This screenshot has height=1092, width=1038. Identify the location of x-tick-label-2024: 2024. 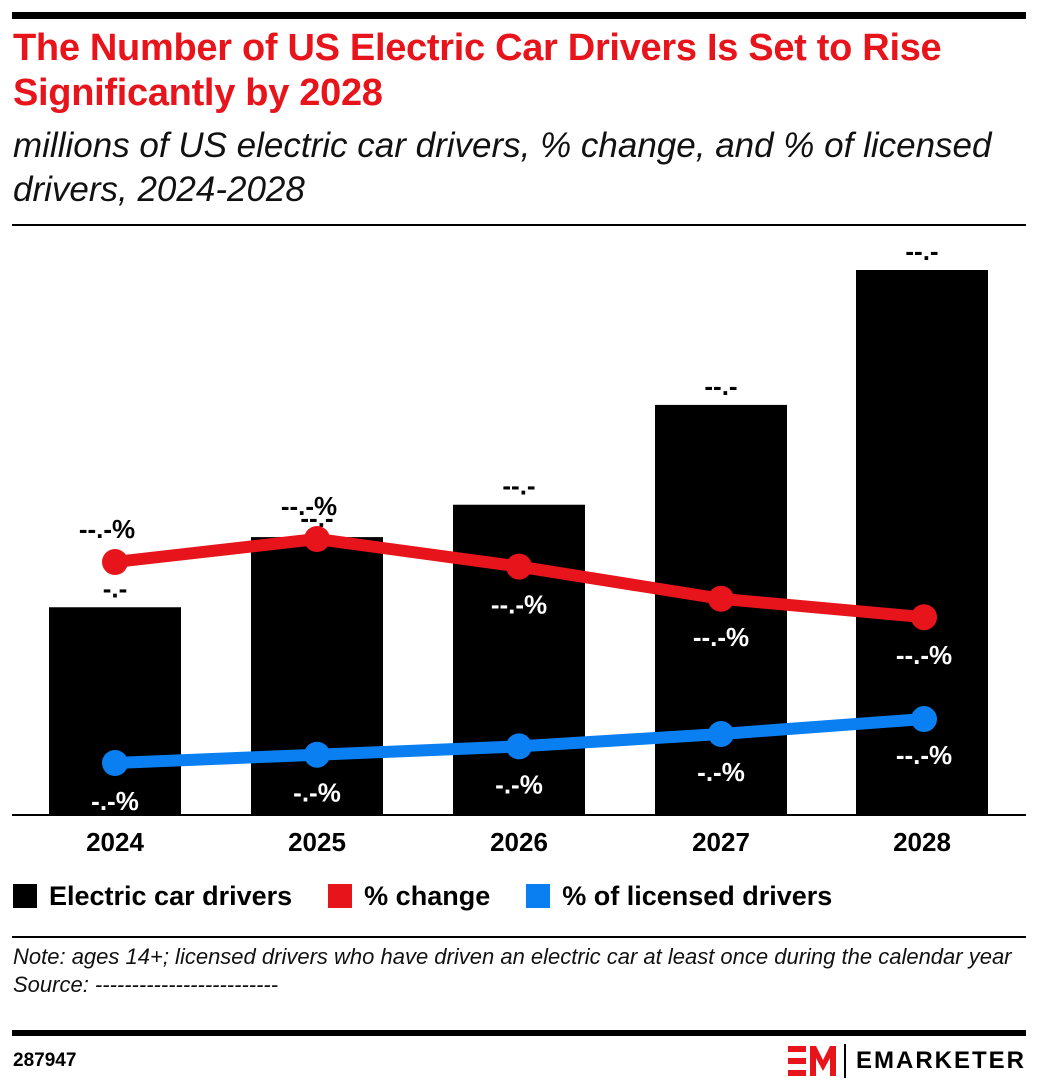
(115, 842).